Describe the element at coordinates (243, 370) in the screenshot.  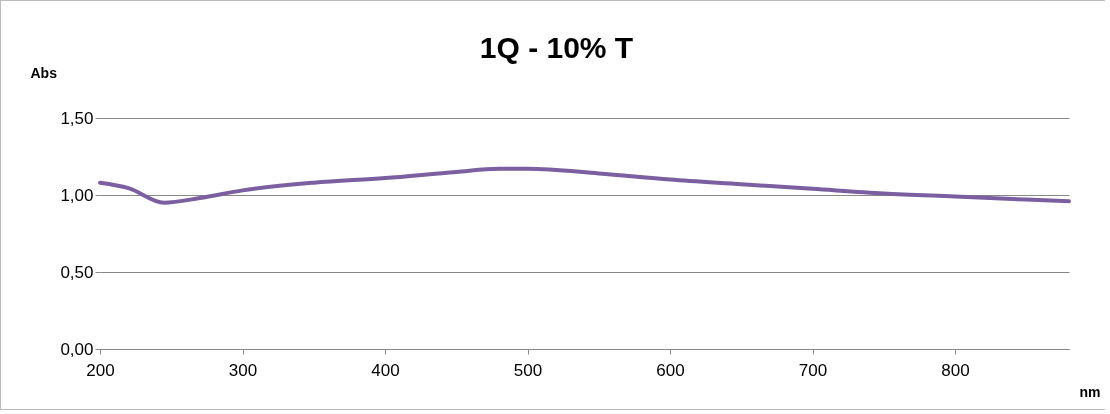
I see `x-tick-label: 300` at that location.